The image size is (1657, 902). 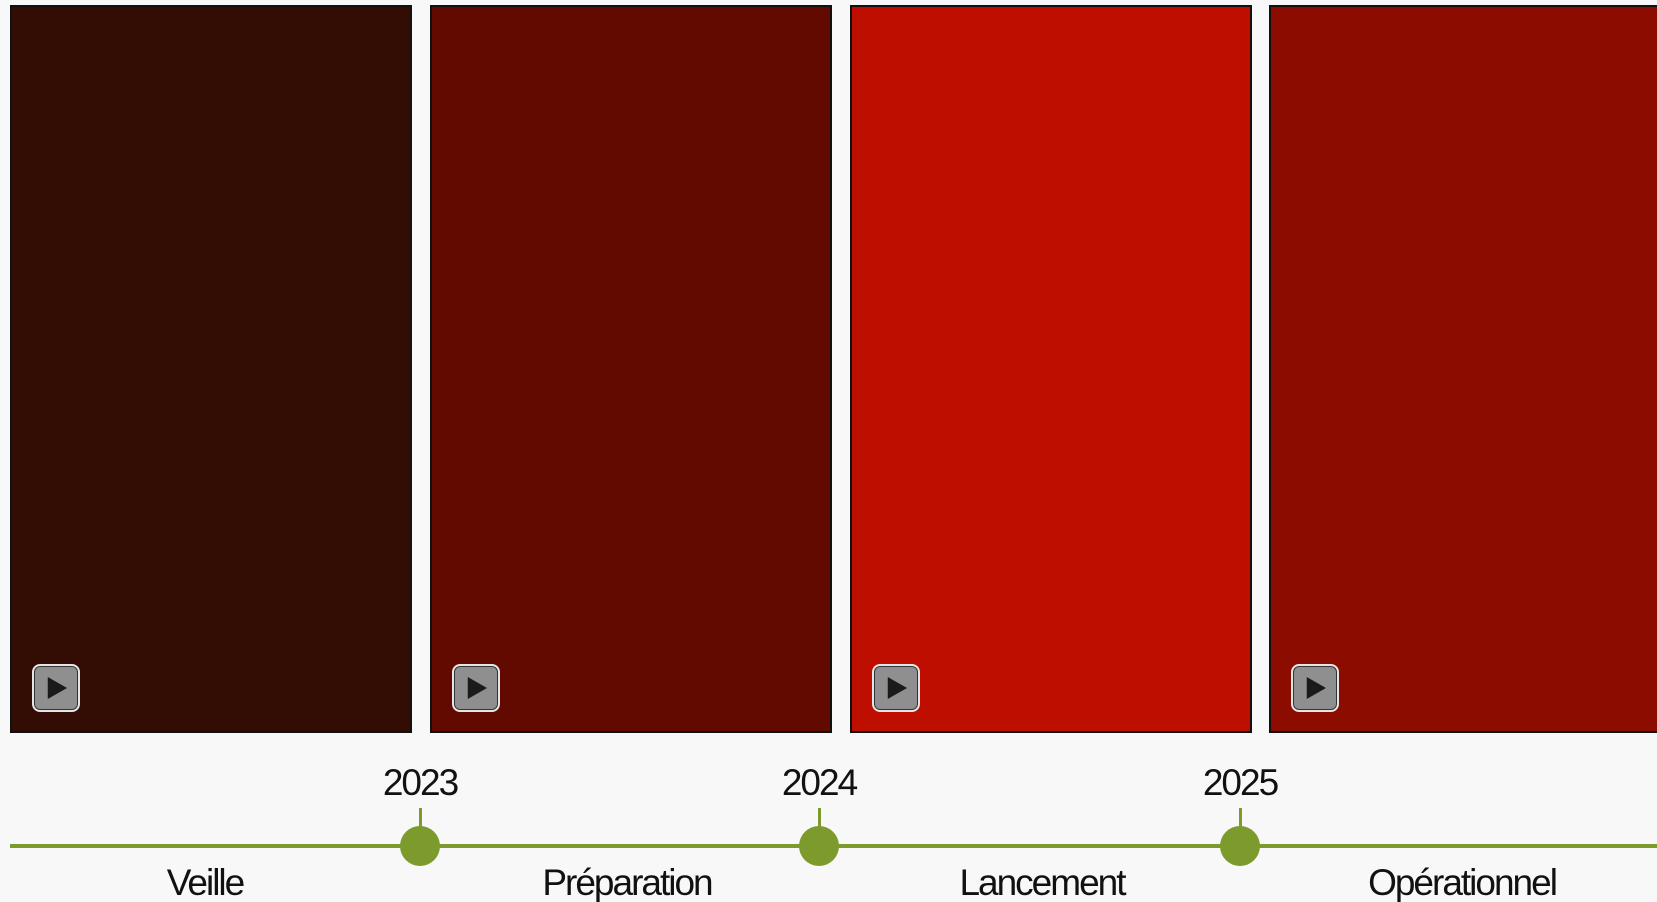 I want to click on phase-label-preparation: Préparation, so click(x=627, y=882).